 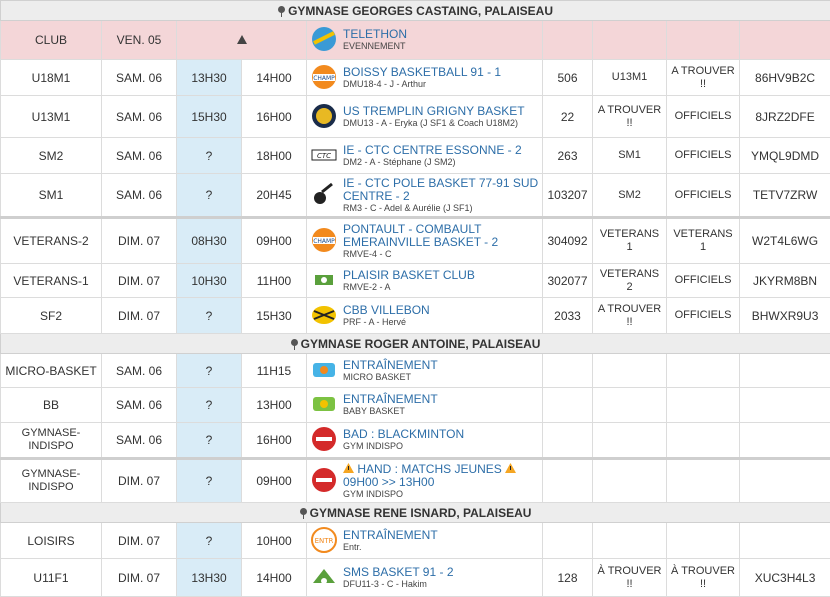 What do you see at coordinates (242, 40) in the screenshot?
I see `warning-cell` at bounding box center [242, 40].